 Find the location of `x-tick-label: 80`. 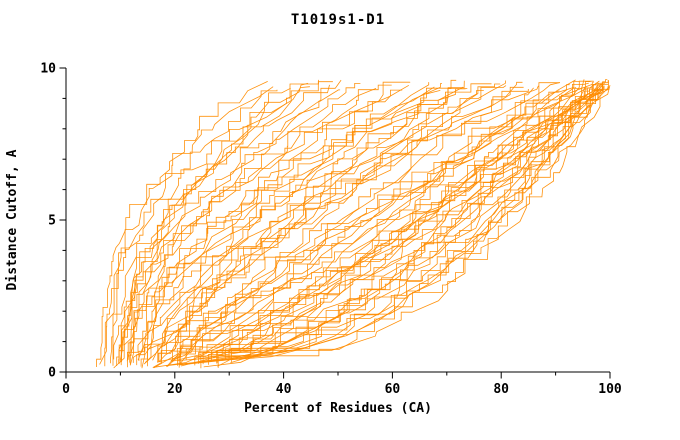

x-tick-label: 80 is located at coordinates (501, 389).